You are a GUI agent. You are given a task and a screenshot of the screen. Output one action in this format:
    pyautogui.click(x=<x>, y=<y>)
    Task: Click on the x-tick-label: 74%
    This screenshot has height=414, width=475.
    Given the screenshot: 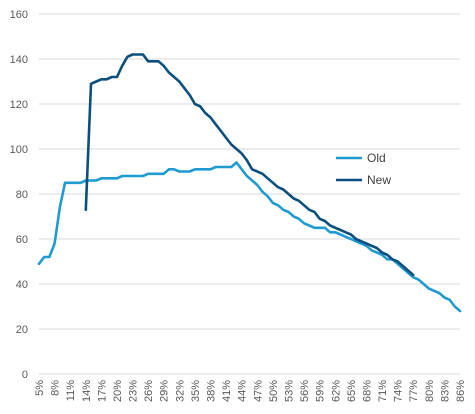 What is the action you would take?
    pyautogui.click(x=399, y=391)
    